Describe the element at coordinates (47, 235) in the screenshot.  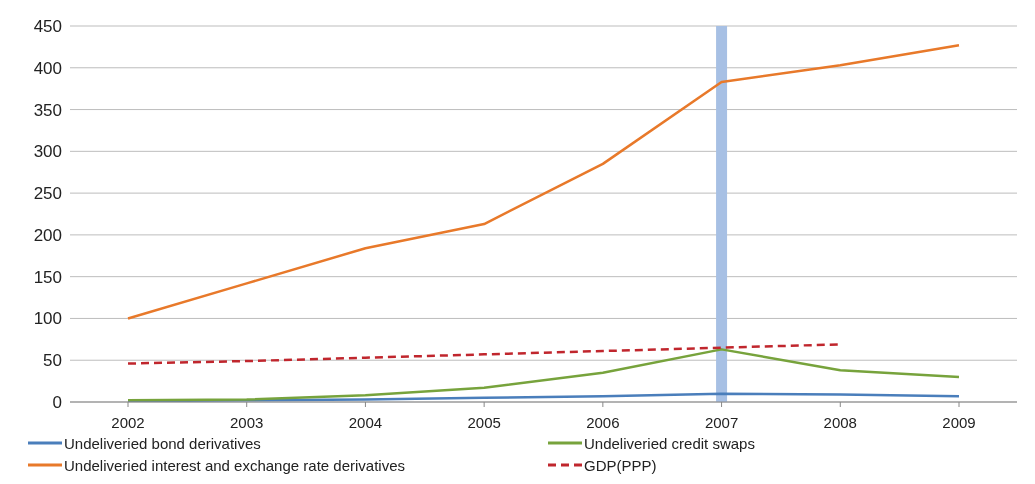
I see `y-tick-label: 200` at that location.